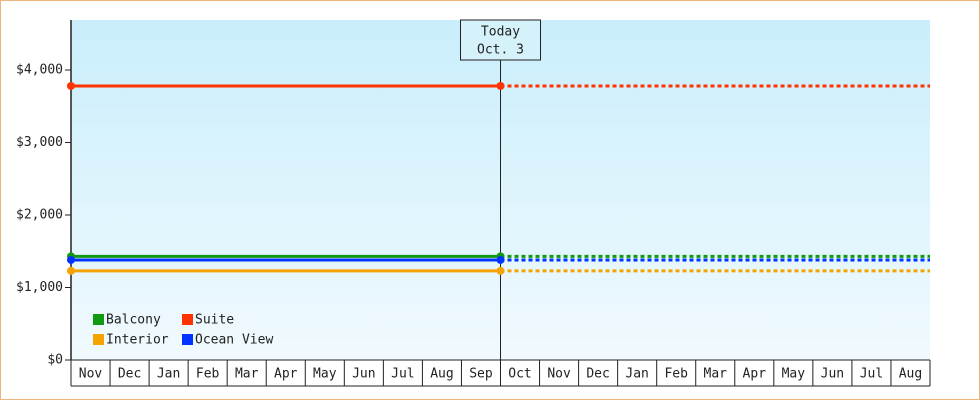 The height and width of the screenshot is (400, 980). I want to click on x-tick-label: Sep, so click(481, 374).